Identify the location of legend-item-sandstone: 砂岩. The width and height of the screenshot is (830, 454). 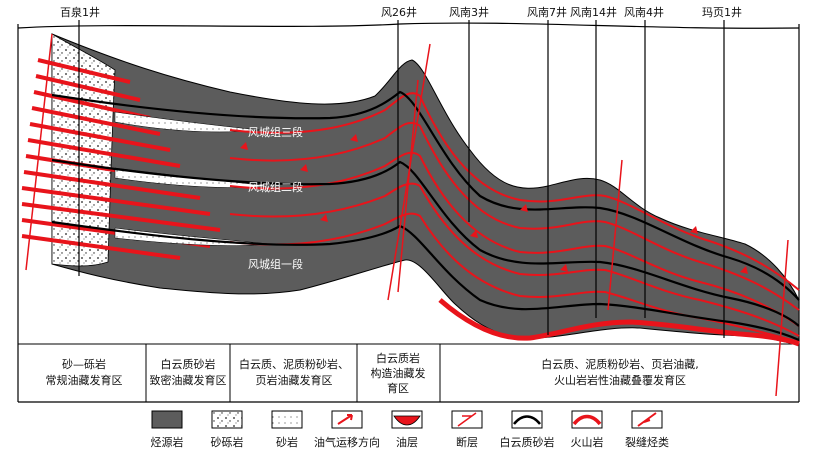
(287, 429).